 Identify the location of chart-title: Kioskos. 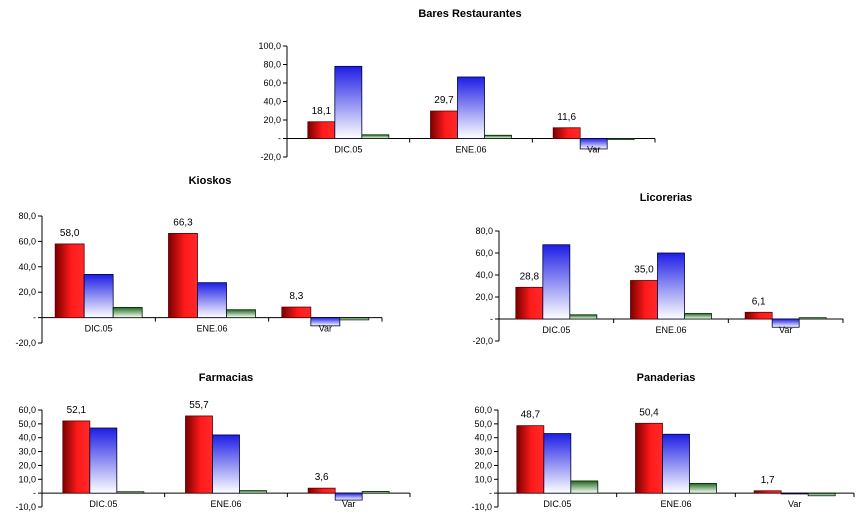
(210, 181).